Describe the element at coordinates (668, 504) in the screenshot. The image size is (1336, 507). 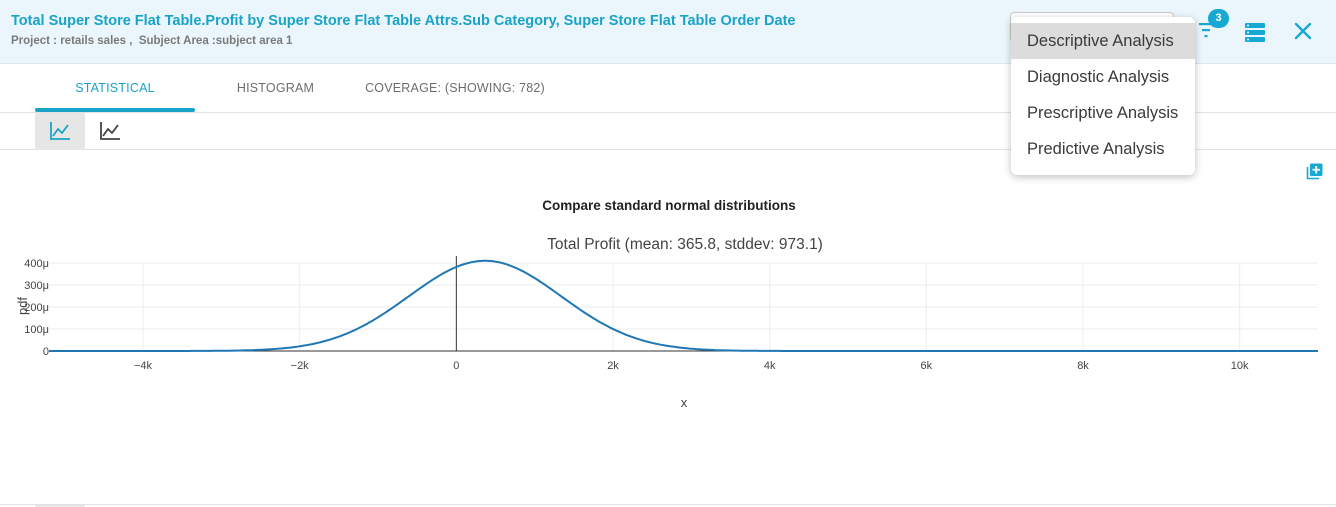
I see `divider` at that location.